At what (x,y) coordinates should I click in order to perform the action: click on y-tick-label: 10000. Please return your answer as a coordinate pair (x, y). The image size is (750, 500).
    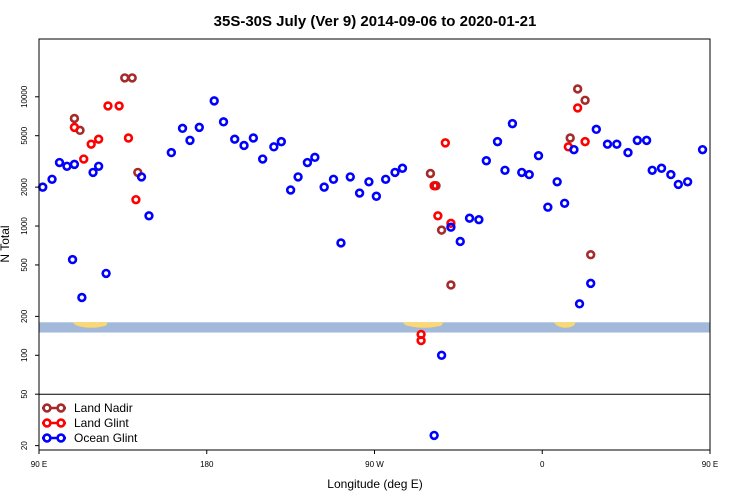
    Looking at the image, I should click on (24, 96).